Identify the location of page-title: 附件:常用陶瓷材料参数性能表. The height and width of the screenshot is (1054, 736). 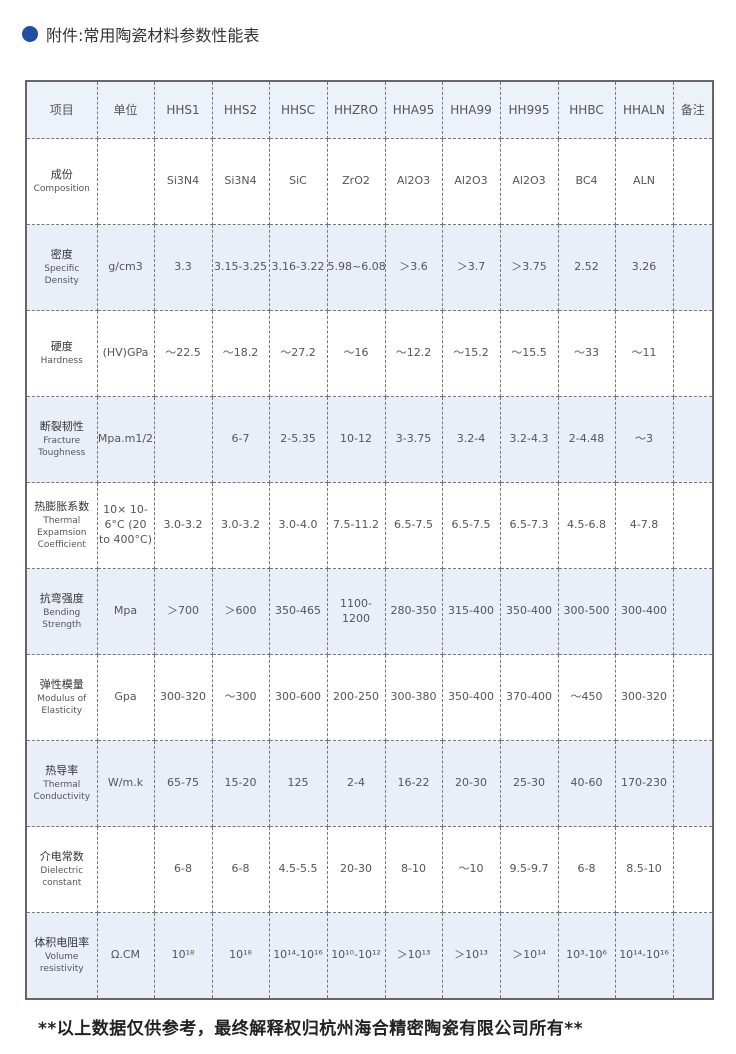
(153, 35).